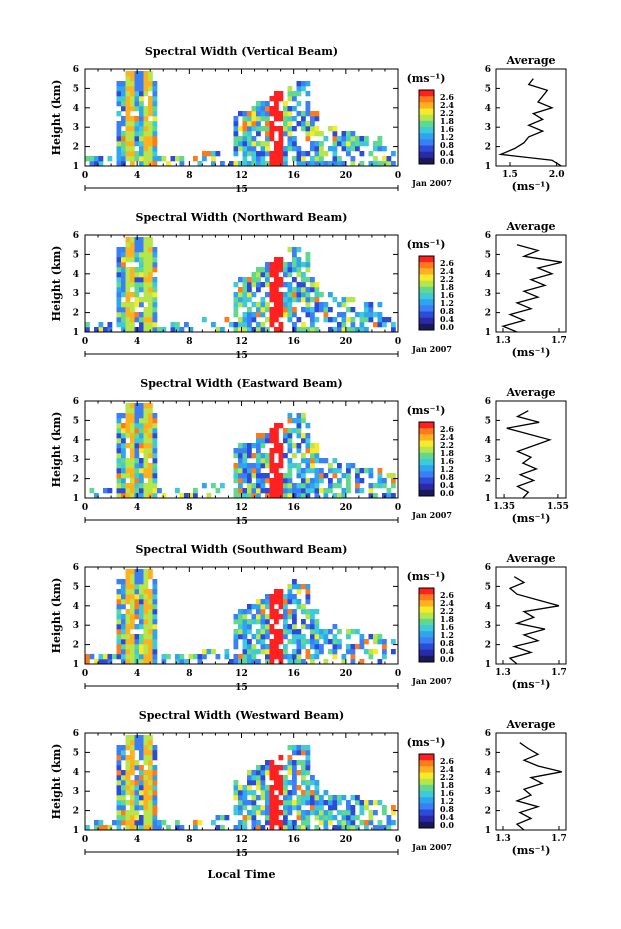 The width and height of the screenshot is (621, 929). What do you see at coordinates (76, 792) in the screenshot?
I see `y-tick-label: 3` at bounding box center [76, 792].